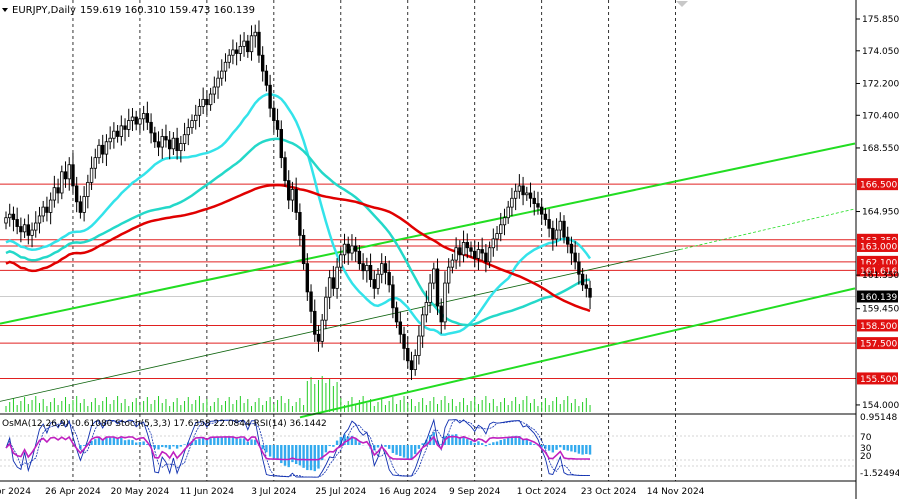  I want to click on y-tick-label: 159.450, so click(880, 310).